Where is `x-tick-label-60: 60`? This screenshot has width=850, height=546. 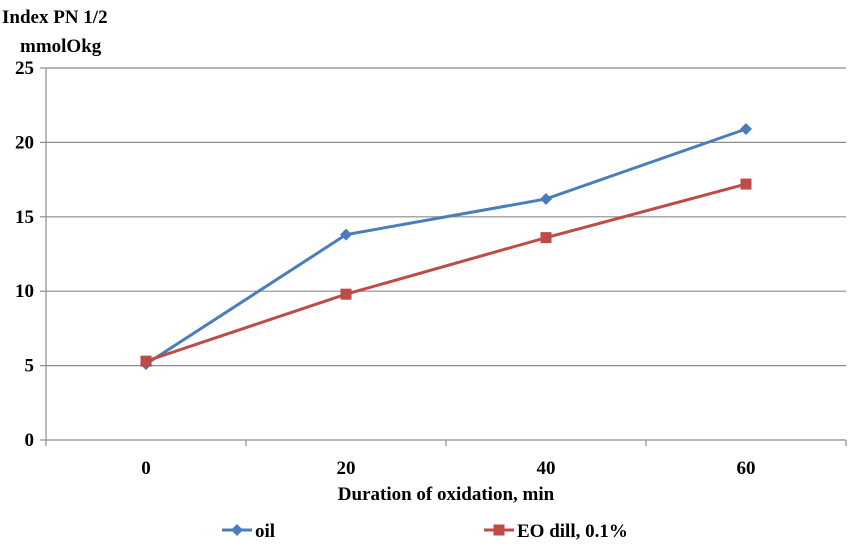 x-tick-label-60: 60 is located at coordinates (746, 468).